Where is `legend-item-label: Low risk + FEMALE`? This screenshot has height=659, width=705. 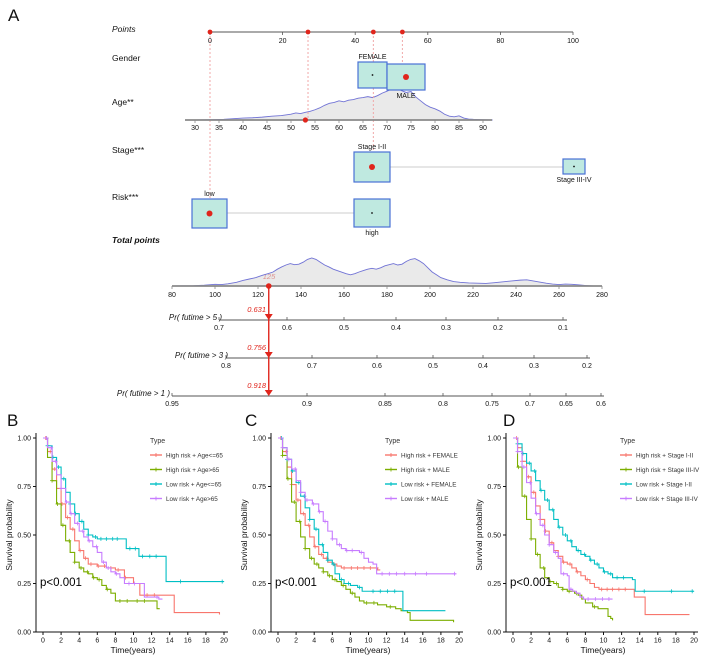 legend-item-label: Low risk + FEMALE is located at coordinates (428, 484).